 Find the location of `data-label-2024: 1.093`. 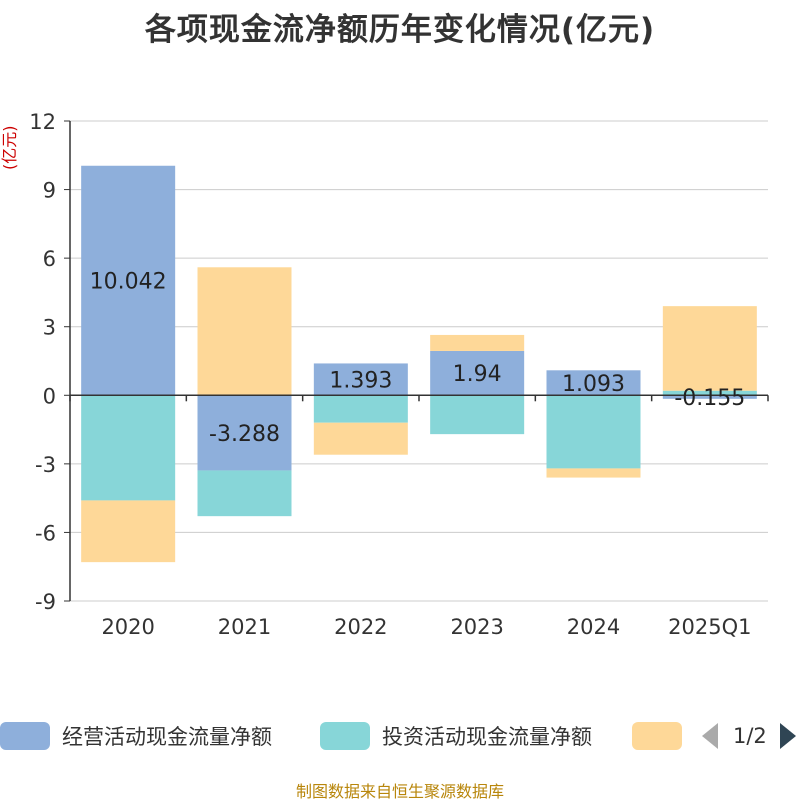

data-label-2024: 1.093 is located at coordinates (593, 384).